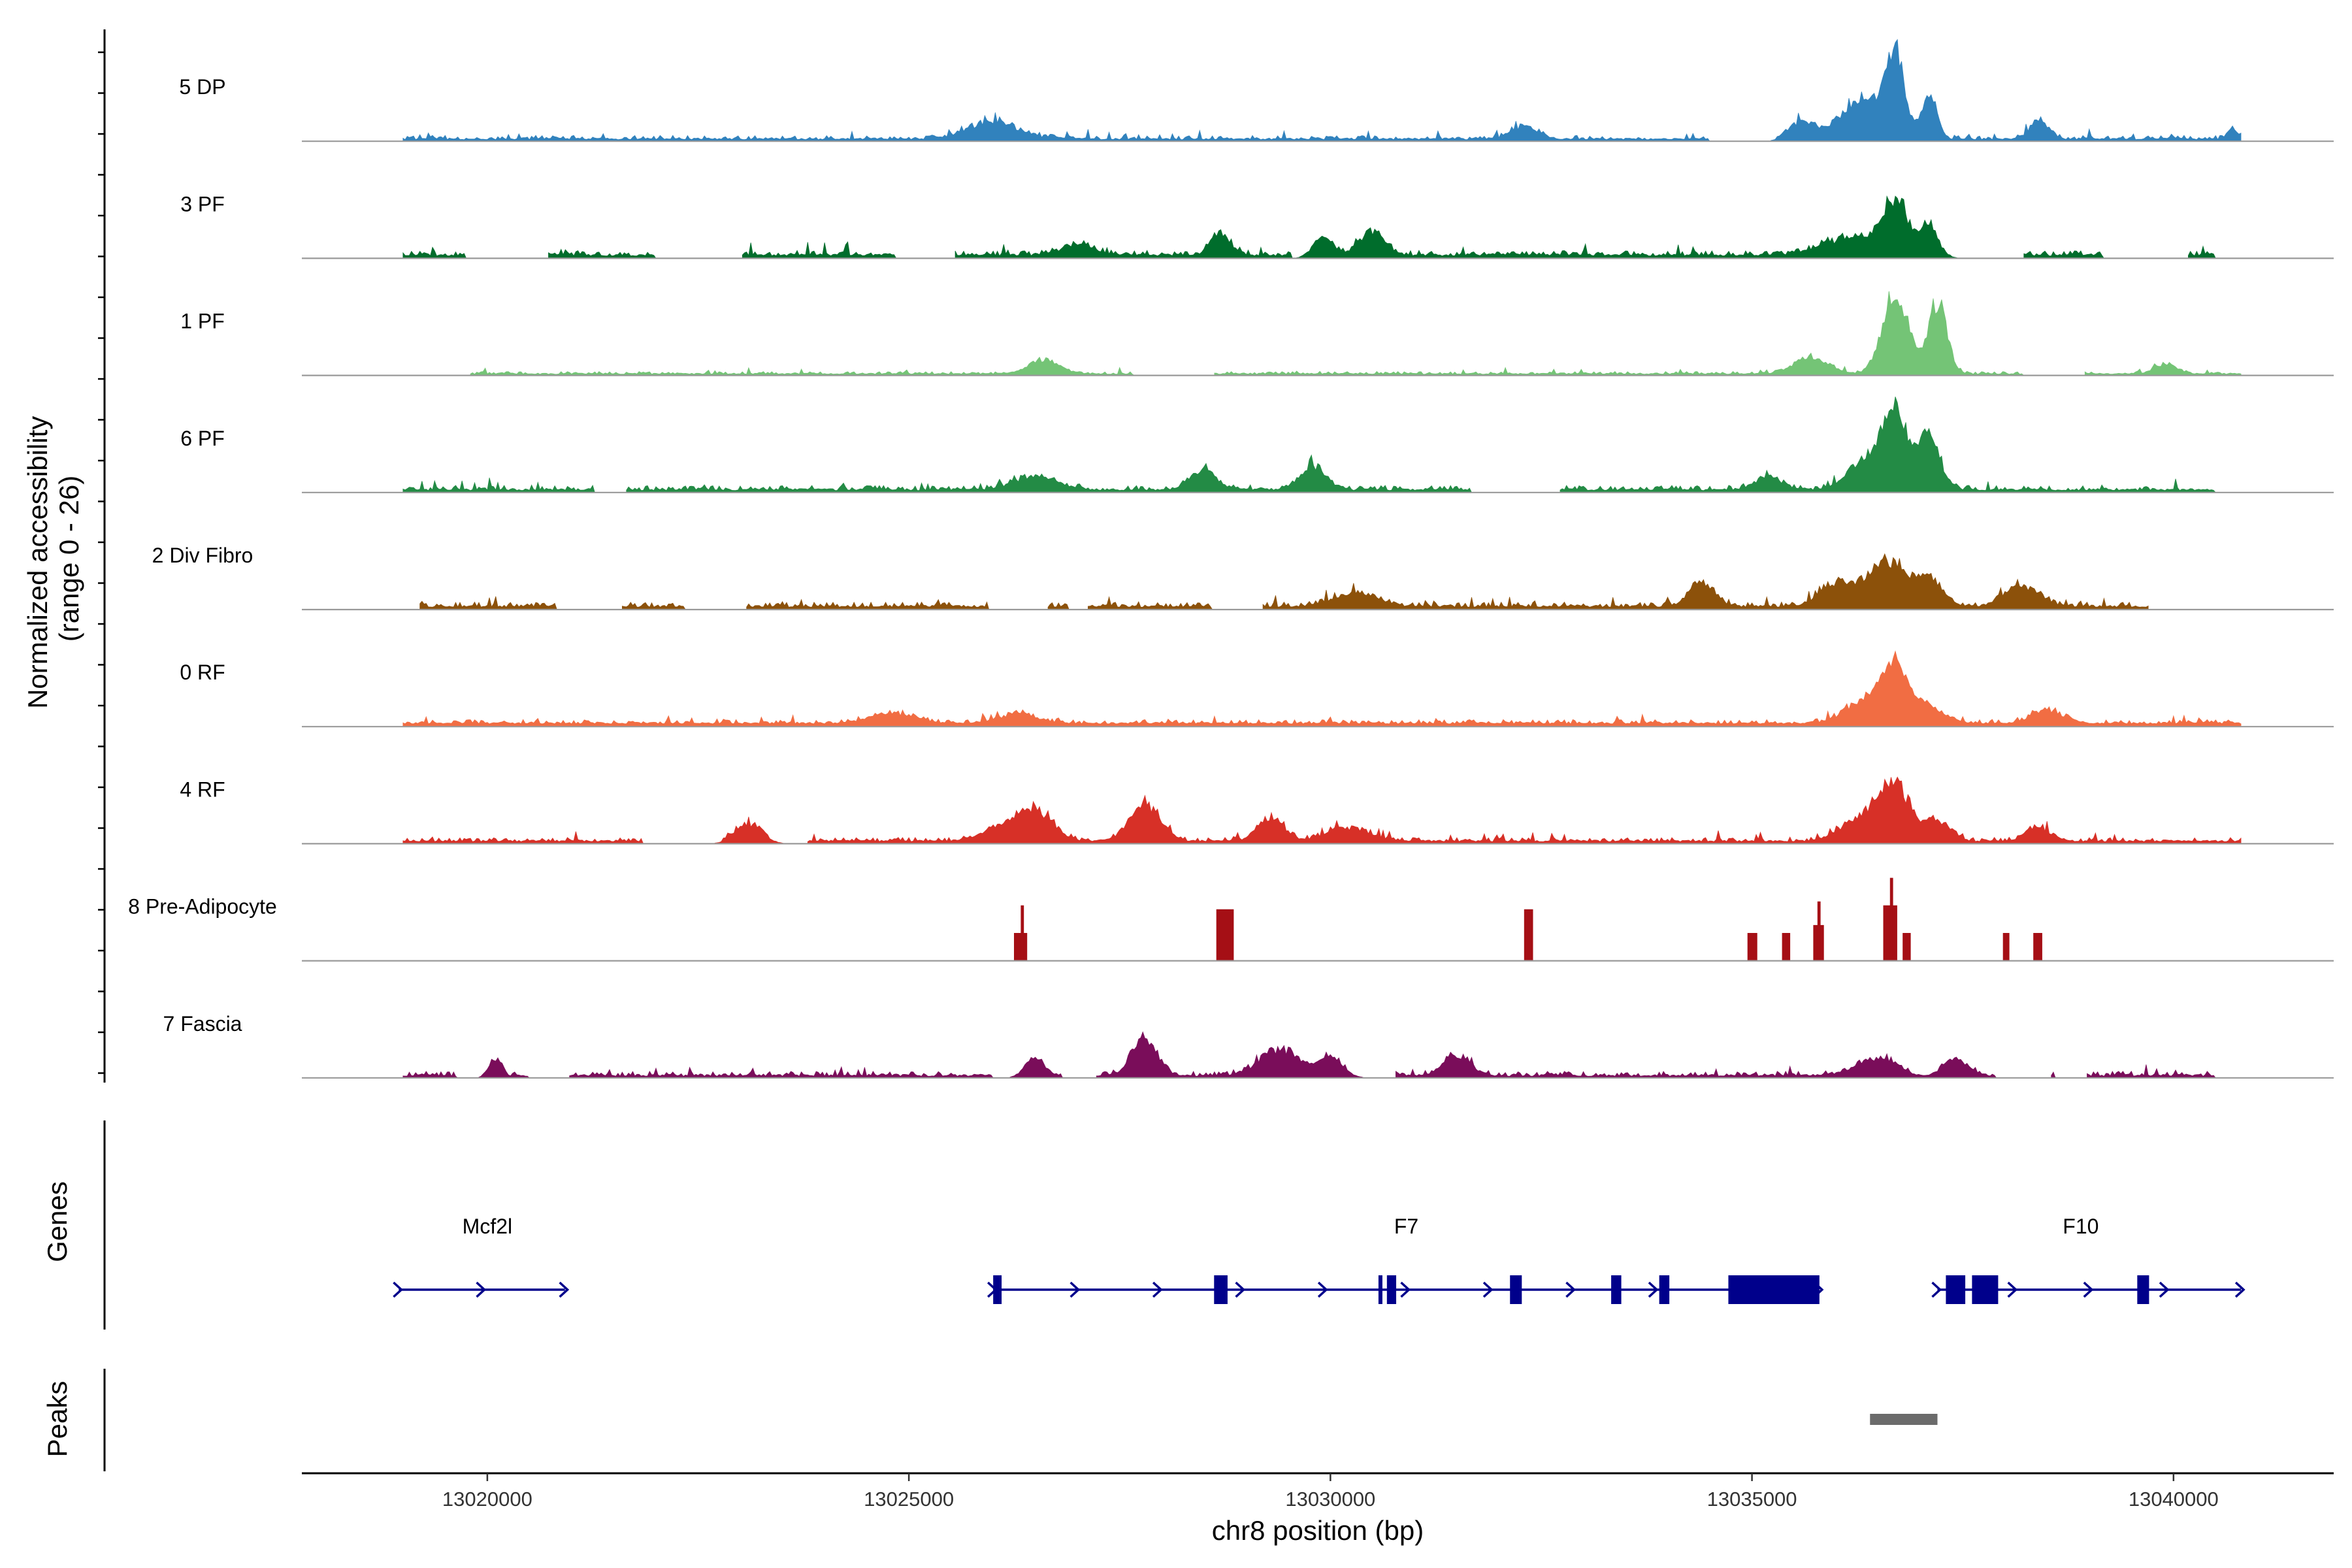 This screenshot has height=1568, width=2352. What do you see at coordinates (202, 907) in the screenshot?
I see `track-label: 8 Pre-Adipocyte` at bounding box center [202, 907].